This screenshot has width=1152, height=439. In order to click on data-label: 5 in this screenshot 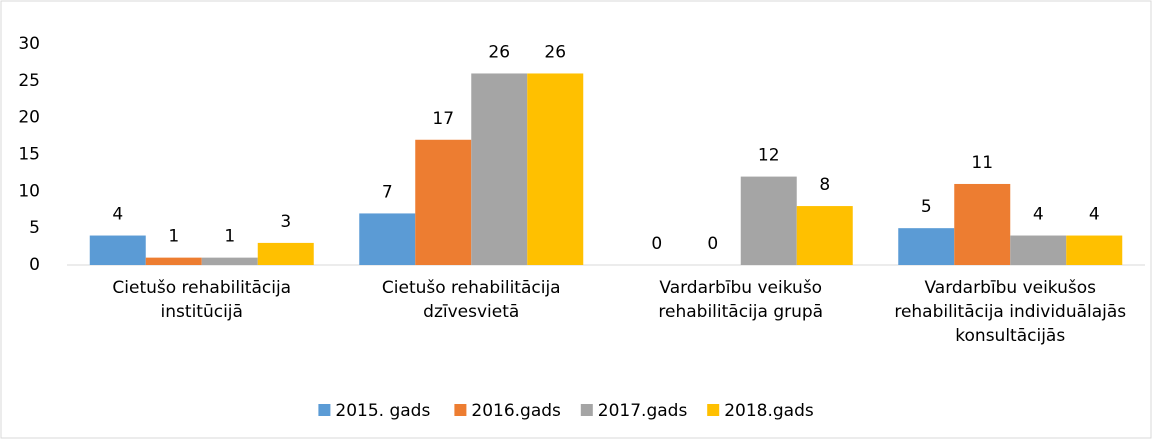, I will do `click(926, 207)`.